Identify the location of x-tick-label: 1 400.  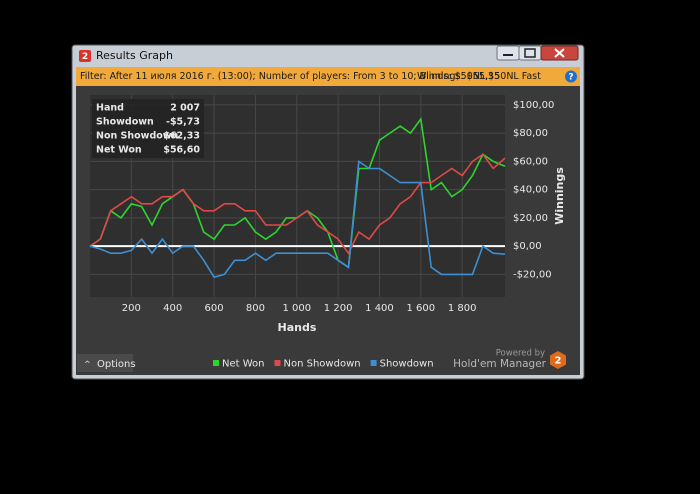
(379, 308).